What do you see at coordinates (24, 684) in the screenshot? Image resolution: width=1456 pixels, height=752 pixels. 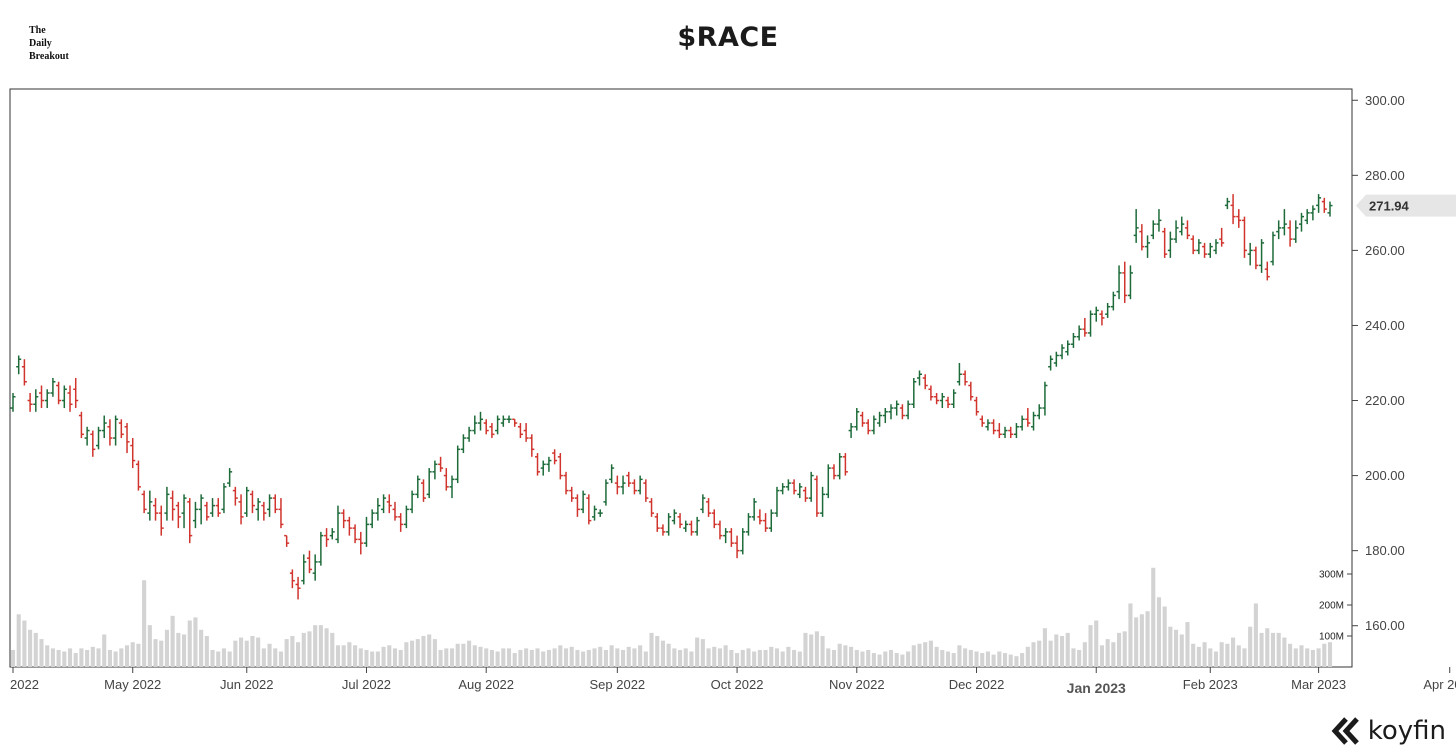 I see `time-tick-label: 2022` at bounding box center [24, 684].